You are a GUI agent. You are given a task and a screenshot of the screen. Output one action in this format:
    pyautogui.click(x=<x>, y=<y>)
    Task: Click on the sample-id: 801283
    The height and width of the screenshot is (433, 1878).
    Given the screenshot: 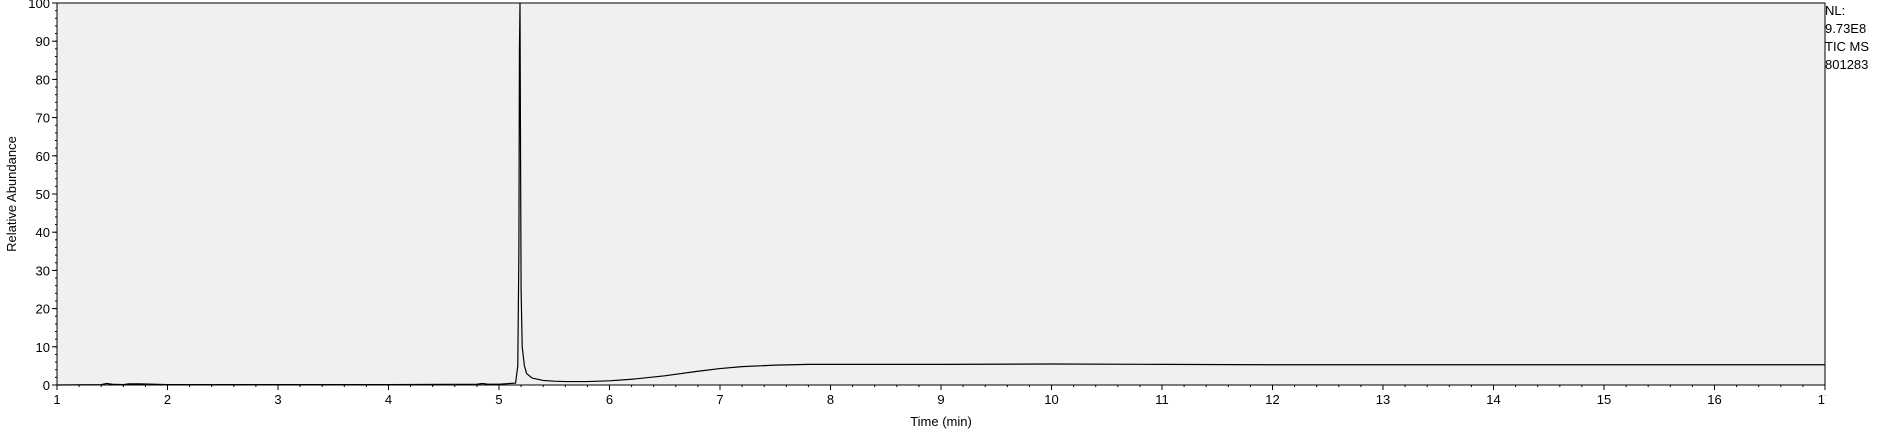 What is the action you would take?
    pyautogui.click(x=1847, y=64)
    